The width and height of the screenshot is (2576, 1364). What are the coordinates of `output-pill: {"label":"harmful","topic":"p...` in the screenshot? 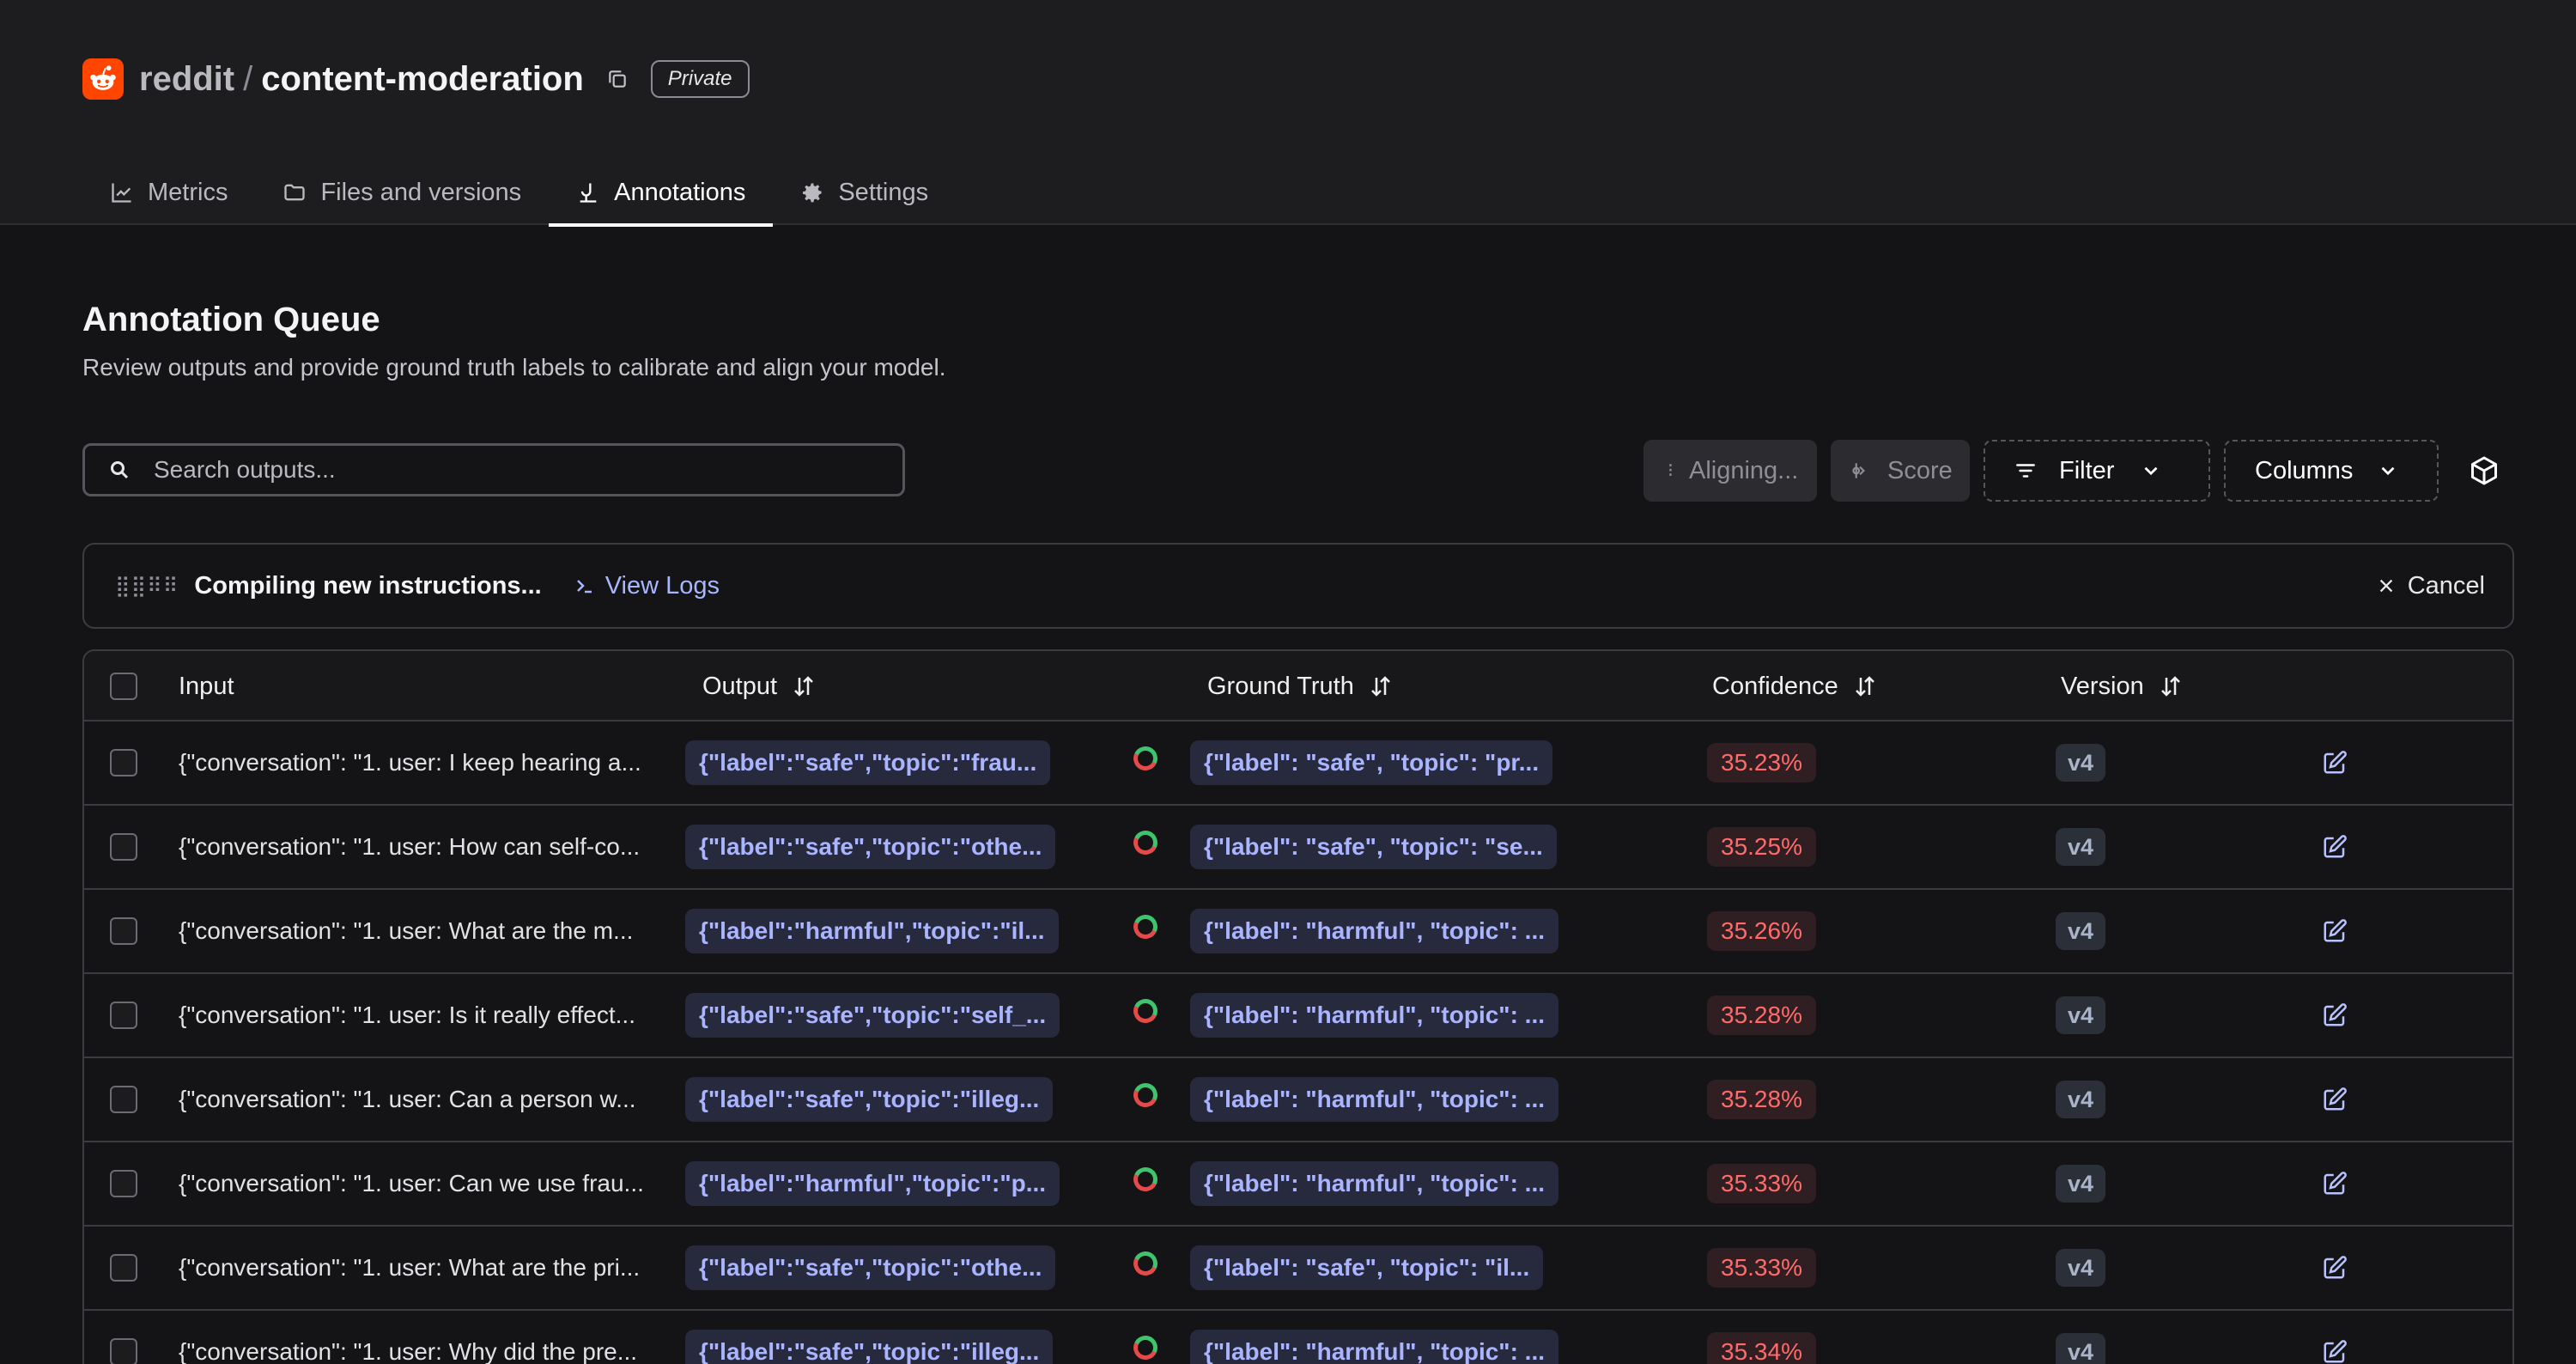 It's located at (872, 1184).